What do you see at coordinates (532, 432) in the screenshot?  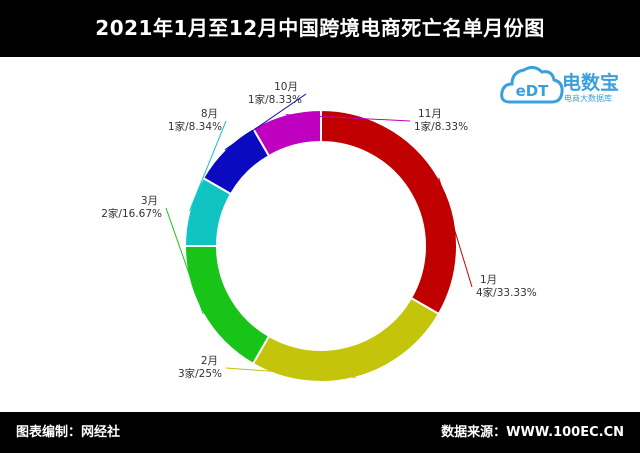 I see `footer-source: 数据来源：WWW.100EC.CN` at bounding box center [532, 432].